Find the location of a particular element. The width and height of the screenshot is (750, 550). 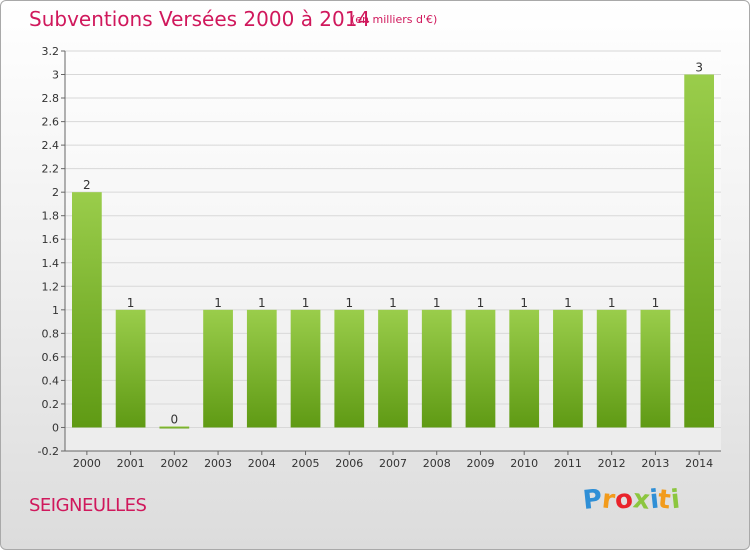

y-tick-label: 2.6 is located at coordinates (51, 122).